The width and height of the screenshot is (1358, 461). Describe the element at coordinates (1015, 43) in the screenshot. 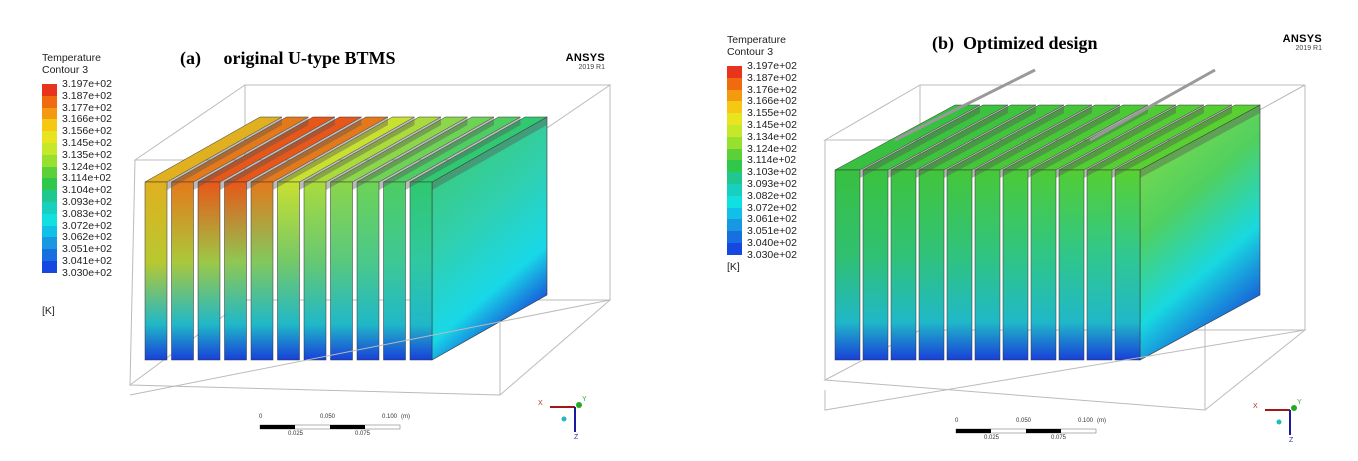

I see `panel-b-heading: (b) Optimized design` at that location.